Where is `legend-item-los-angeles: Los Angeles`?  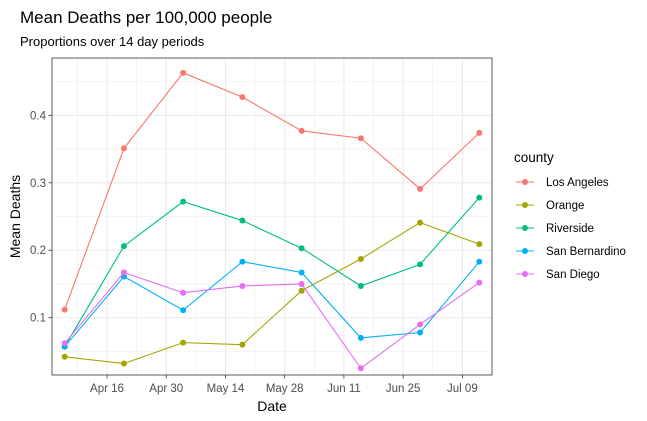
legend-item-los-angeles: Los Angeles is located at coordinates (562, 183).